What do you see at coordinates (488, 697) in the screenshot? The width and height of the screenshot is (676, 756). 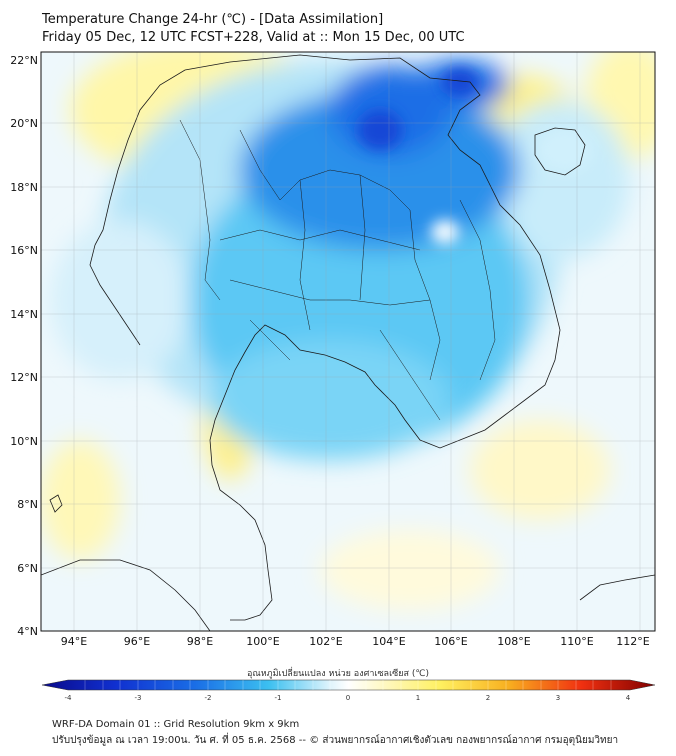 I see `colorbar-tick: 2` at bounding box center [488, 697].